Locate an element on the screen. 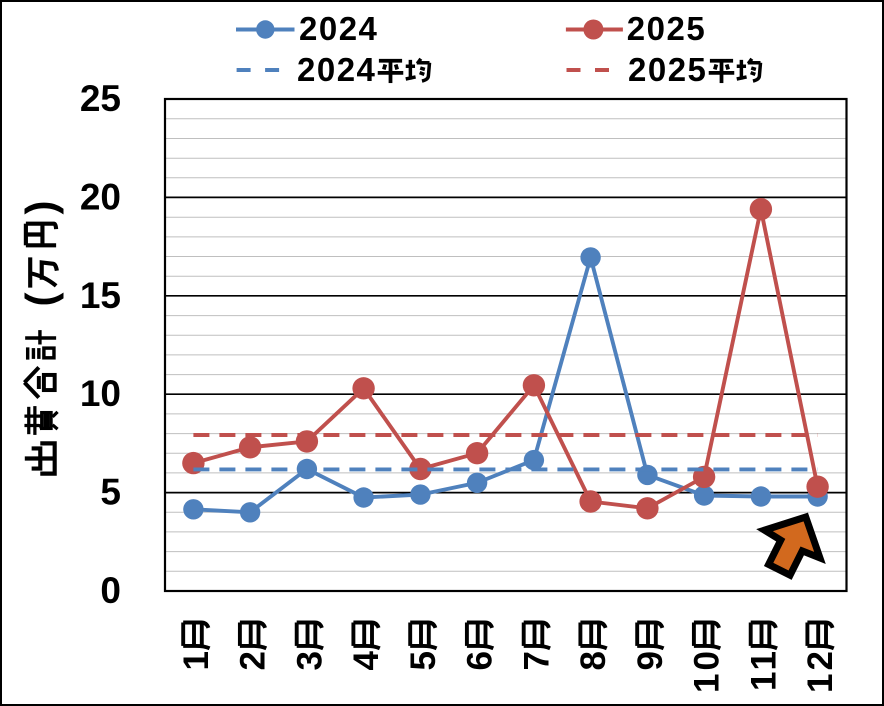 The image size is (884, 706). svg-text: 1 is located at coordinates (196, 659).